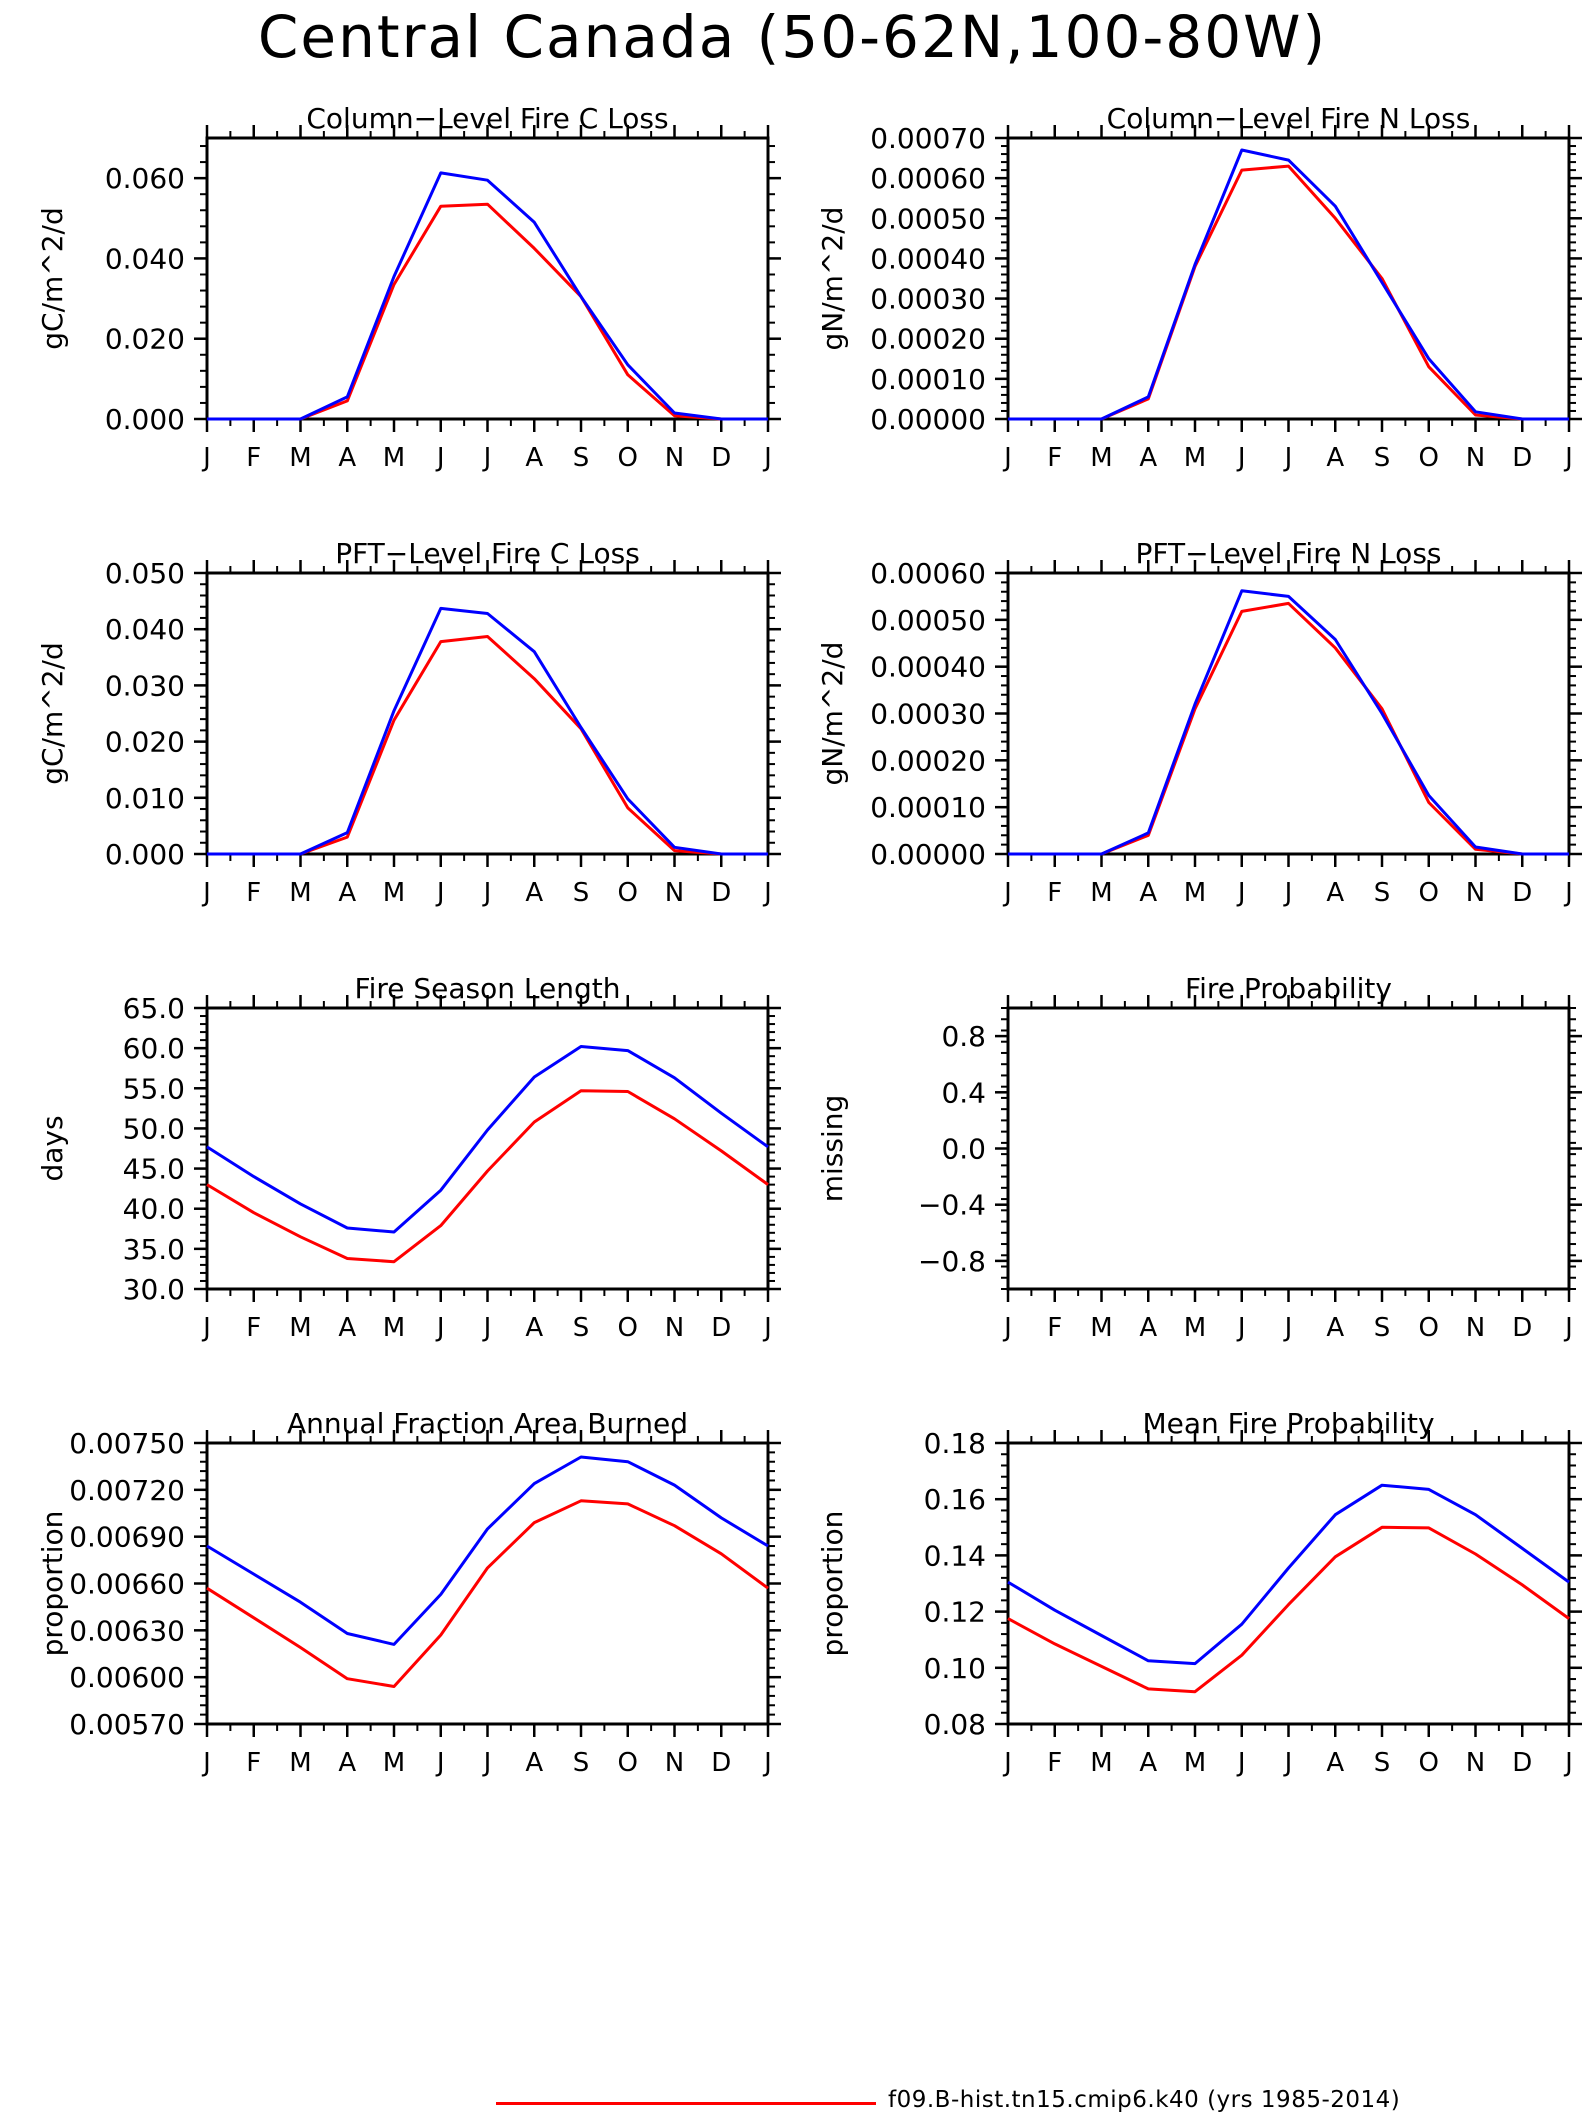 The height and width of the screenshot is (2123, 1585). What do you see at coordinates (928, 258) in the screenshot?
I see `panel-2-ytick-label: 0.00040` at bounding box center [928, 258].